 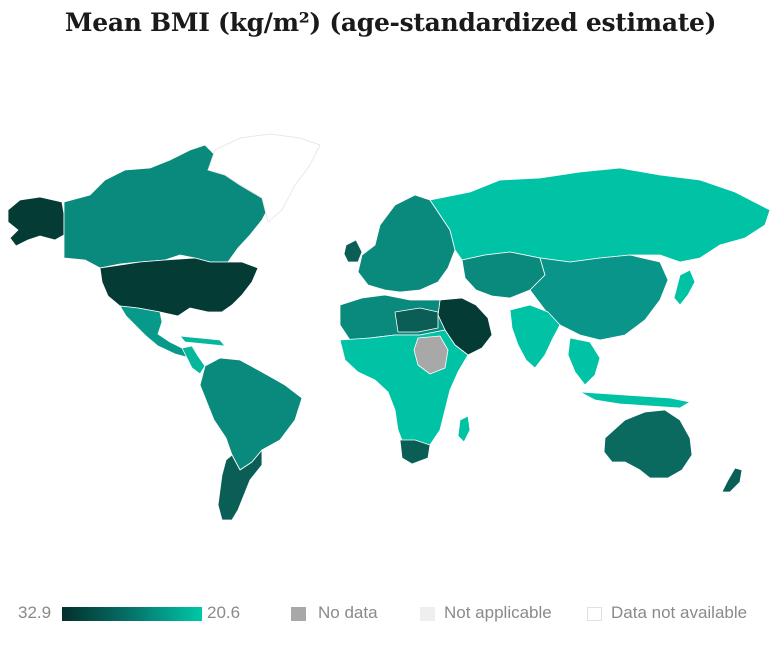 What do you see at coordinates (648, 444) in the screenshot?
I see `region-australia` at bounding box center [648, 444].